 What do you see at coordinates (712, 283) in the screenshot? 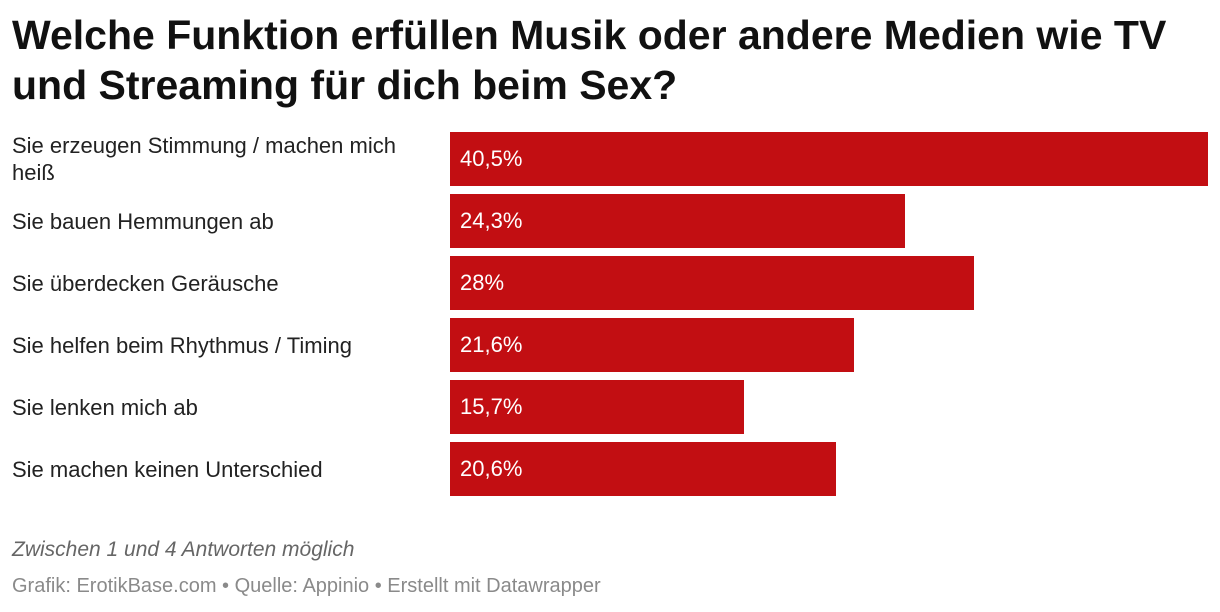
I see `bar: 28%` at bounding box center [712, 283].